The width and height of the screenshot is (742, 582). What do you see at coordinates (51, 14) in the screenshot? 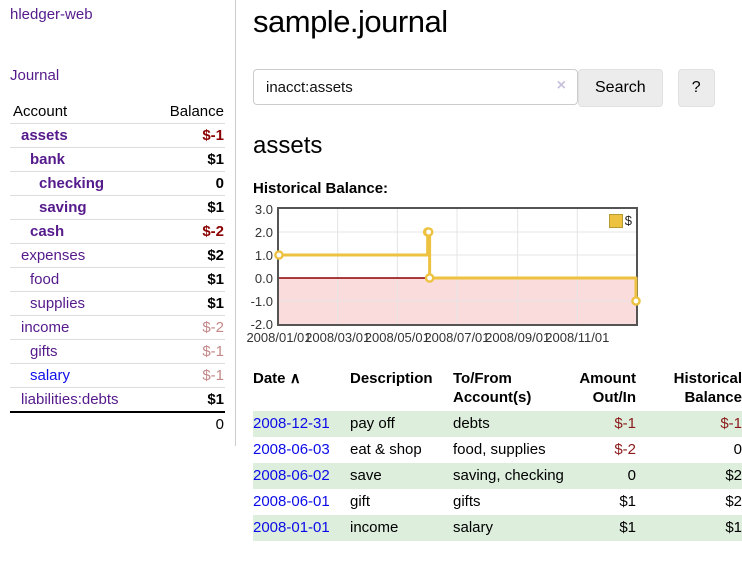
I see `brand-link: hledger-web` at bounding box center [51, 14].